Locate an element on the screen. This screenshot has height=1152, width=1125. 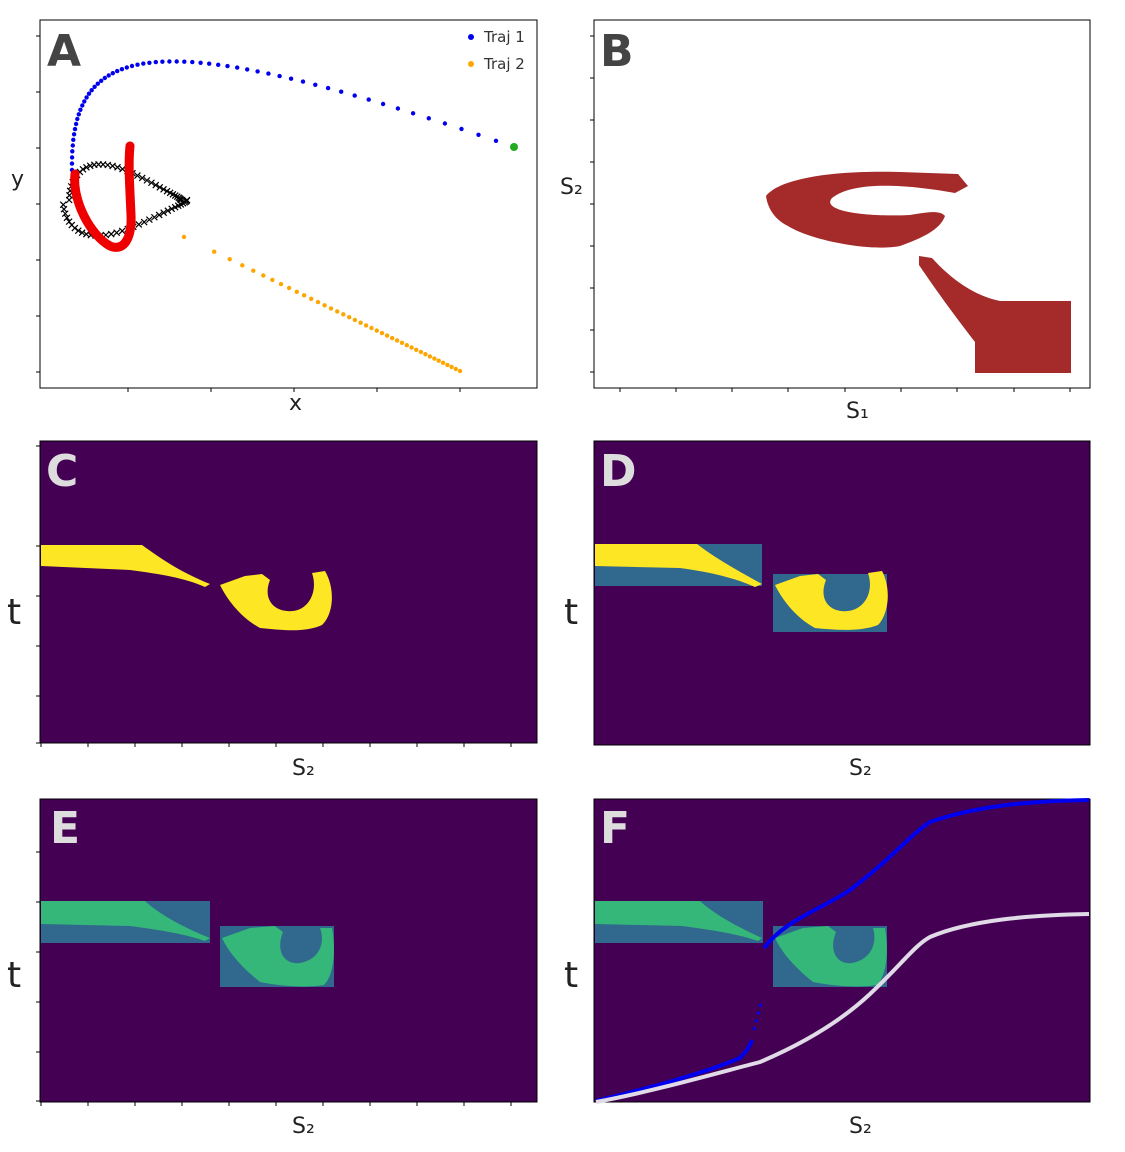
panel-c-yticks is located at coordinates (38, 594).